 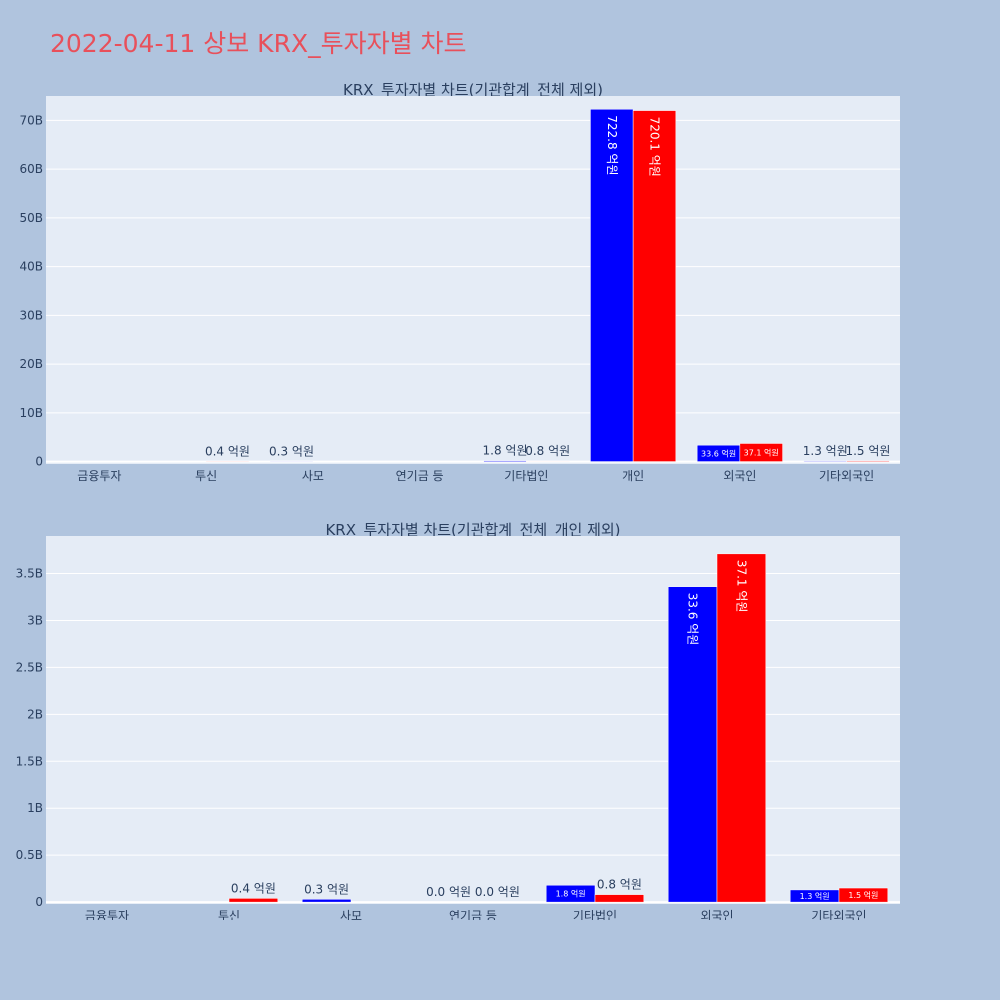 I want to click on y-tick-label: 0.5B, so click(x=29, y=855).